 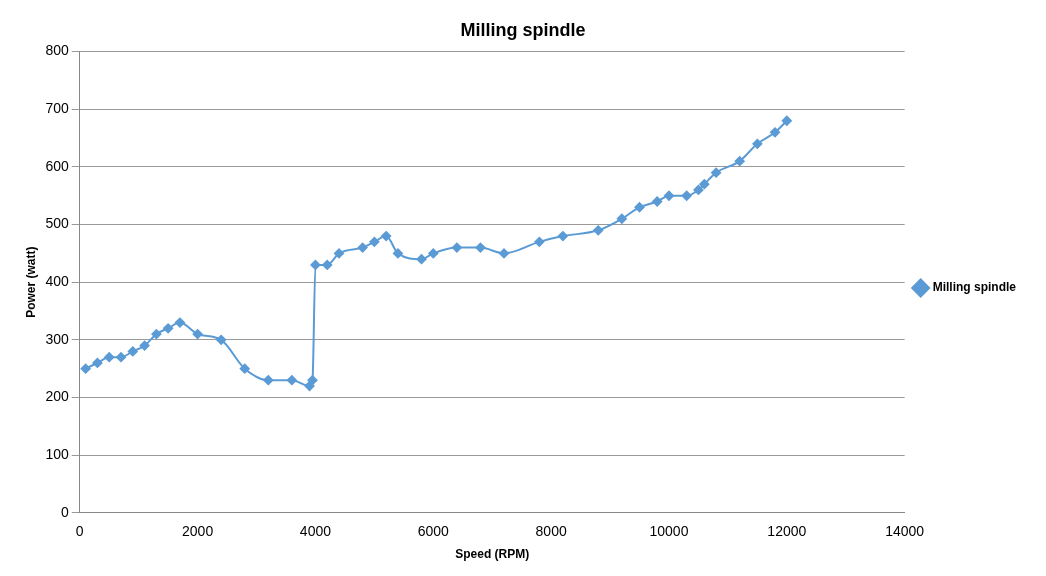 What do you see at coordinates (551, 531) in the screenshot?
I see `x-tick-label: 8000` at bounding box center [551, 531].